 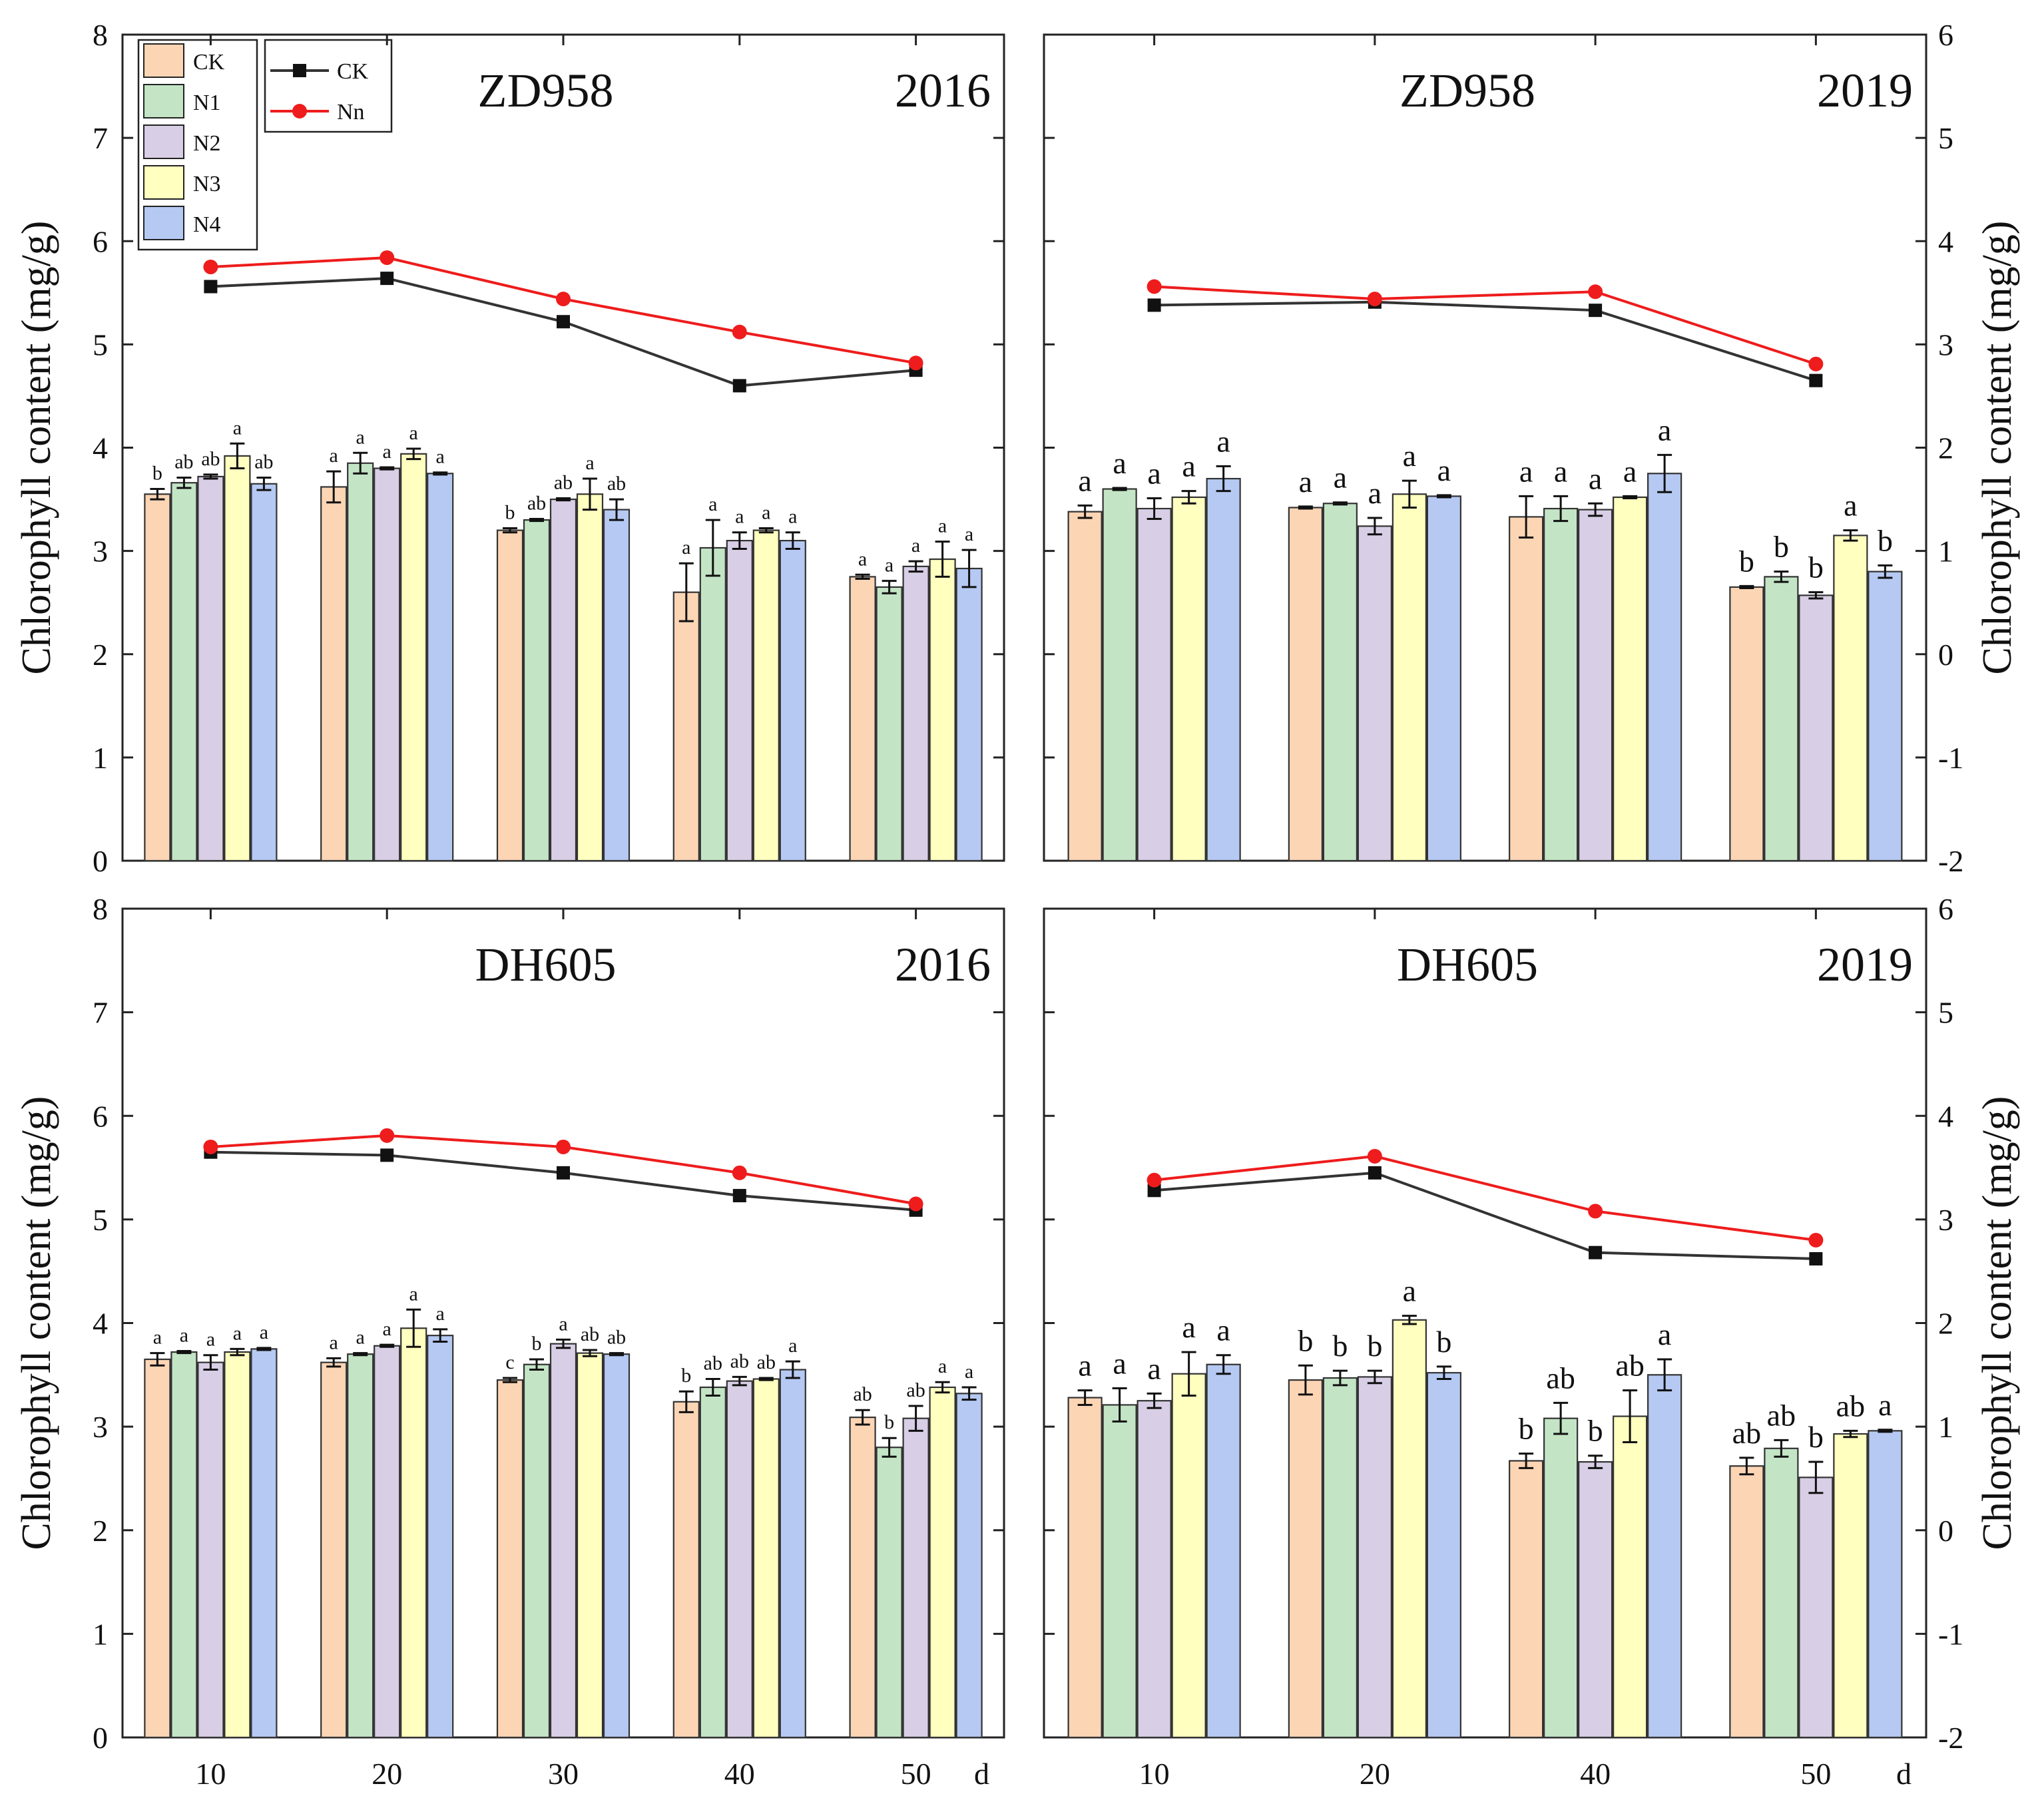 What do you see at coordinates (982, 1774) in the screenshot?
I see `x-unit-label: d` at bounding box center [982, 1774].